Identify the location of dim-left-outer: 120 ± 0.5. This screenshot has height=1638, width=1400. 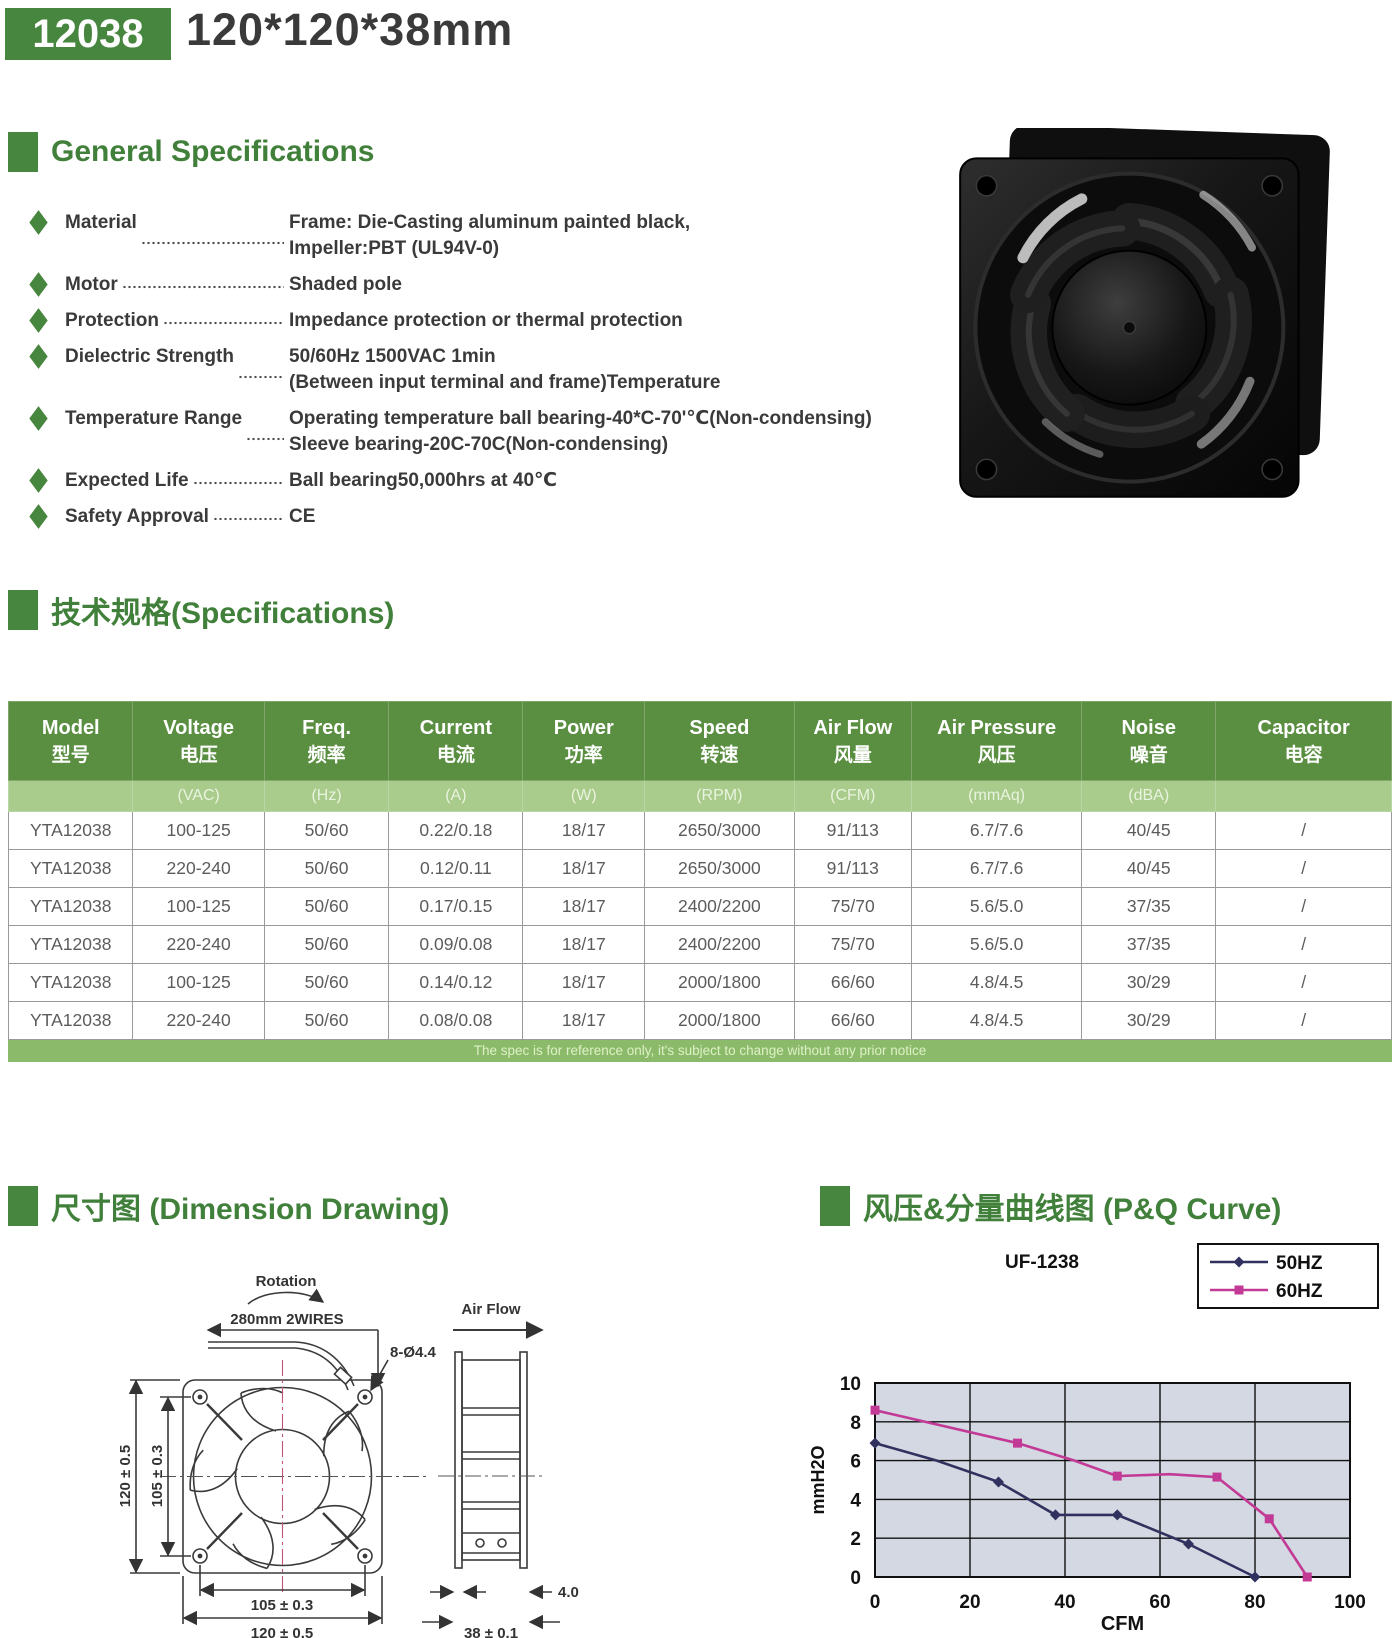
(125, 1476).